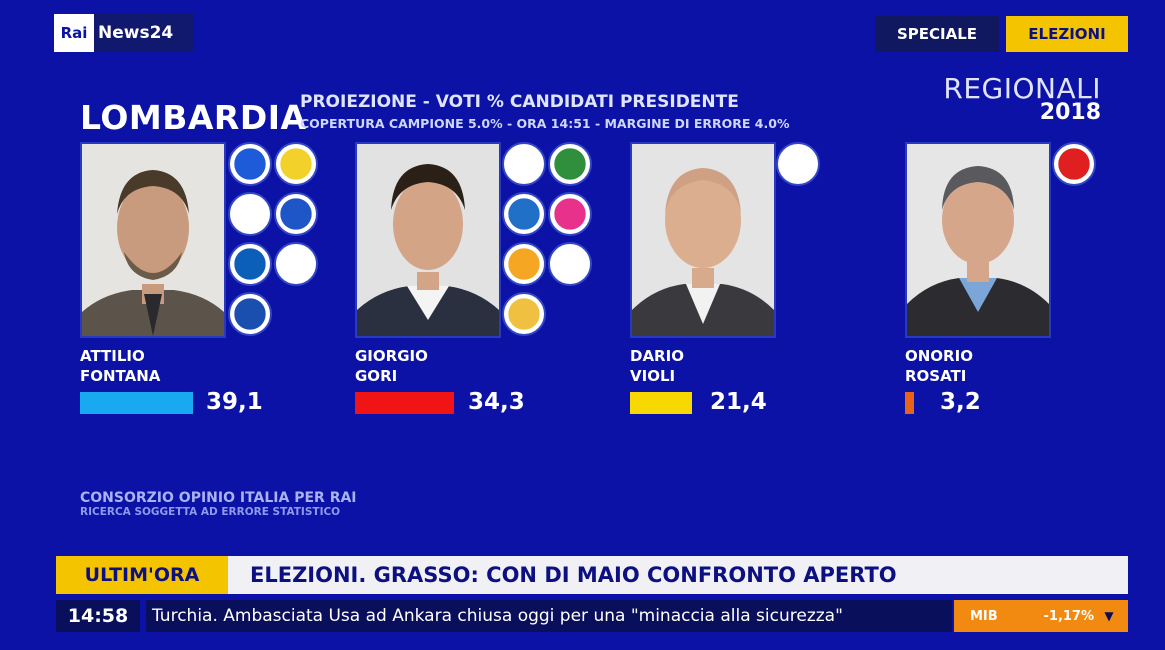  I want to click on candidate-name-rosati: ONORIO ROSATI, so click(939, 366).